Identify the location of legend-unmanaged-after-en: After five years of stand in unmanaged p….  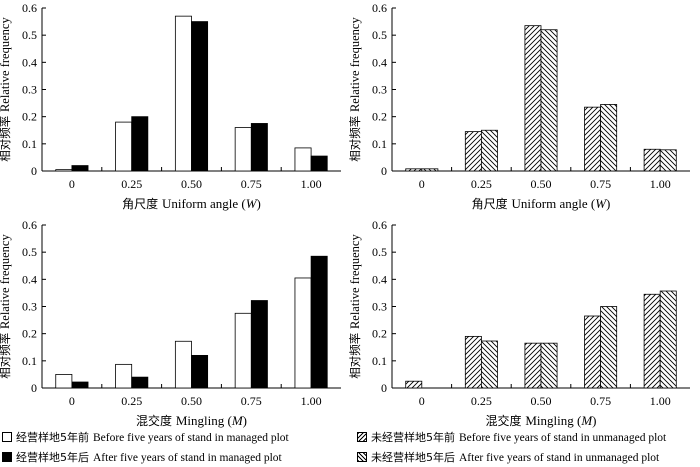
(559, 458).